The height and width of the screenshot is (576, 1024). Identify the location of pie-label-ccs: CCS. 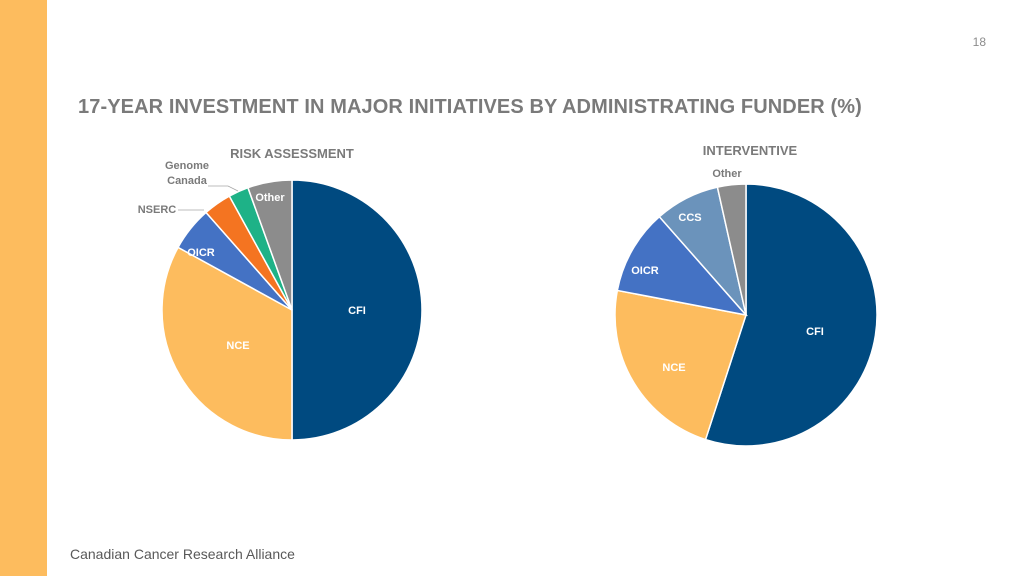
(689, 218).